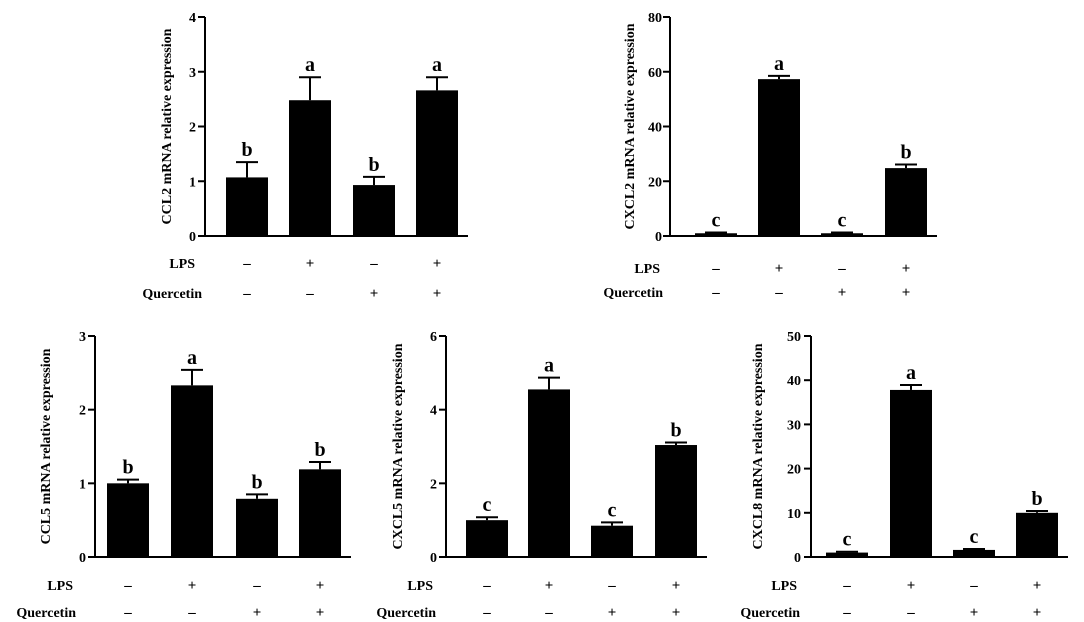  I want to click on y-tick-label: 30, so click(794, 425).